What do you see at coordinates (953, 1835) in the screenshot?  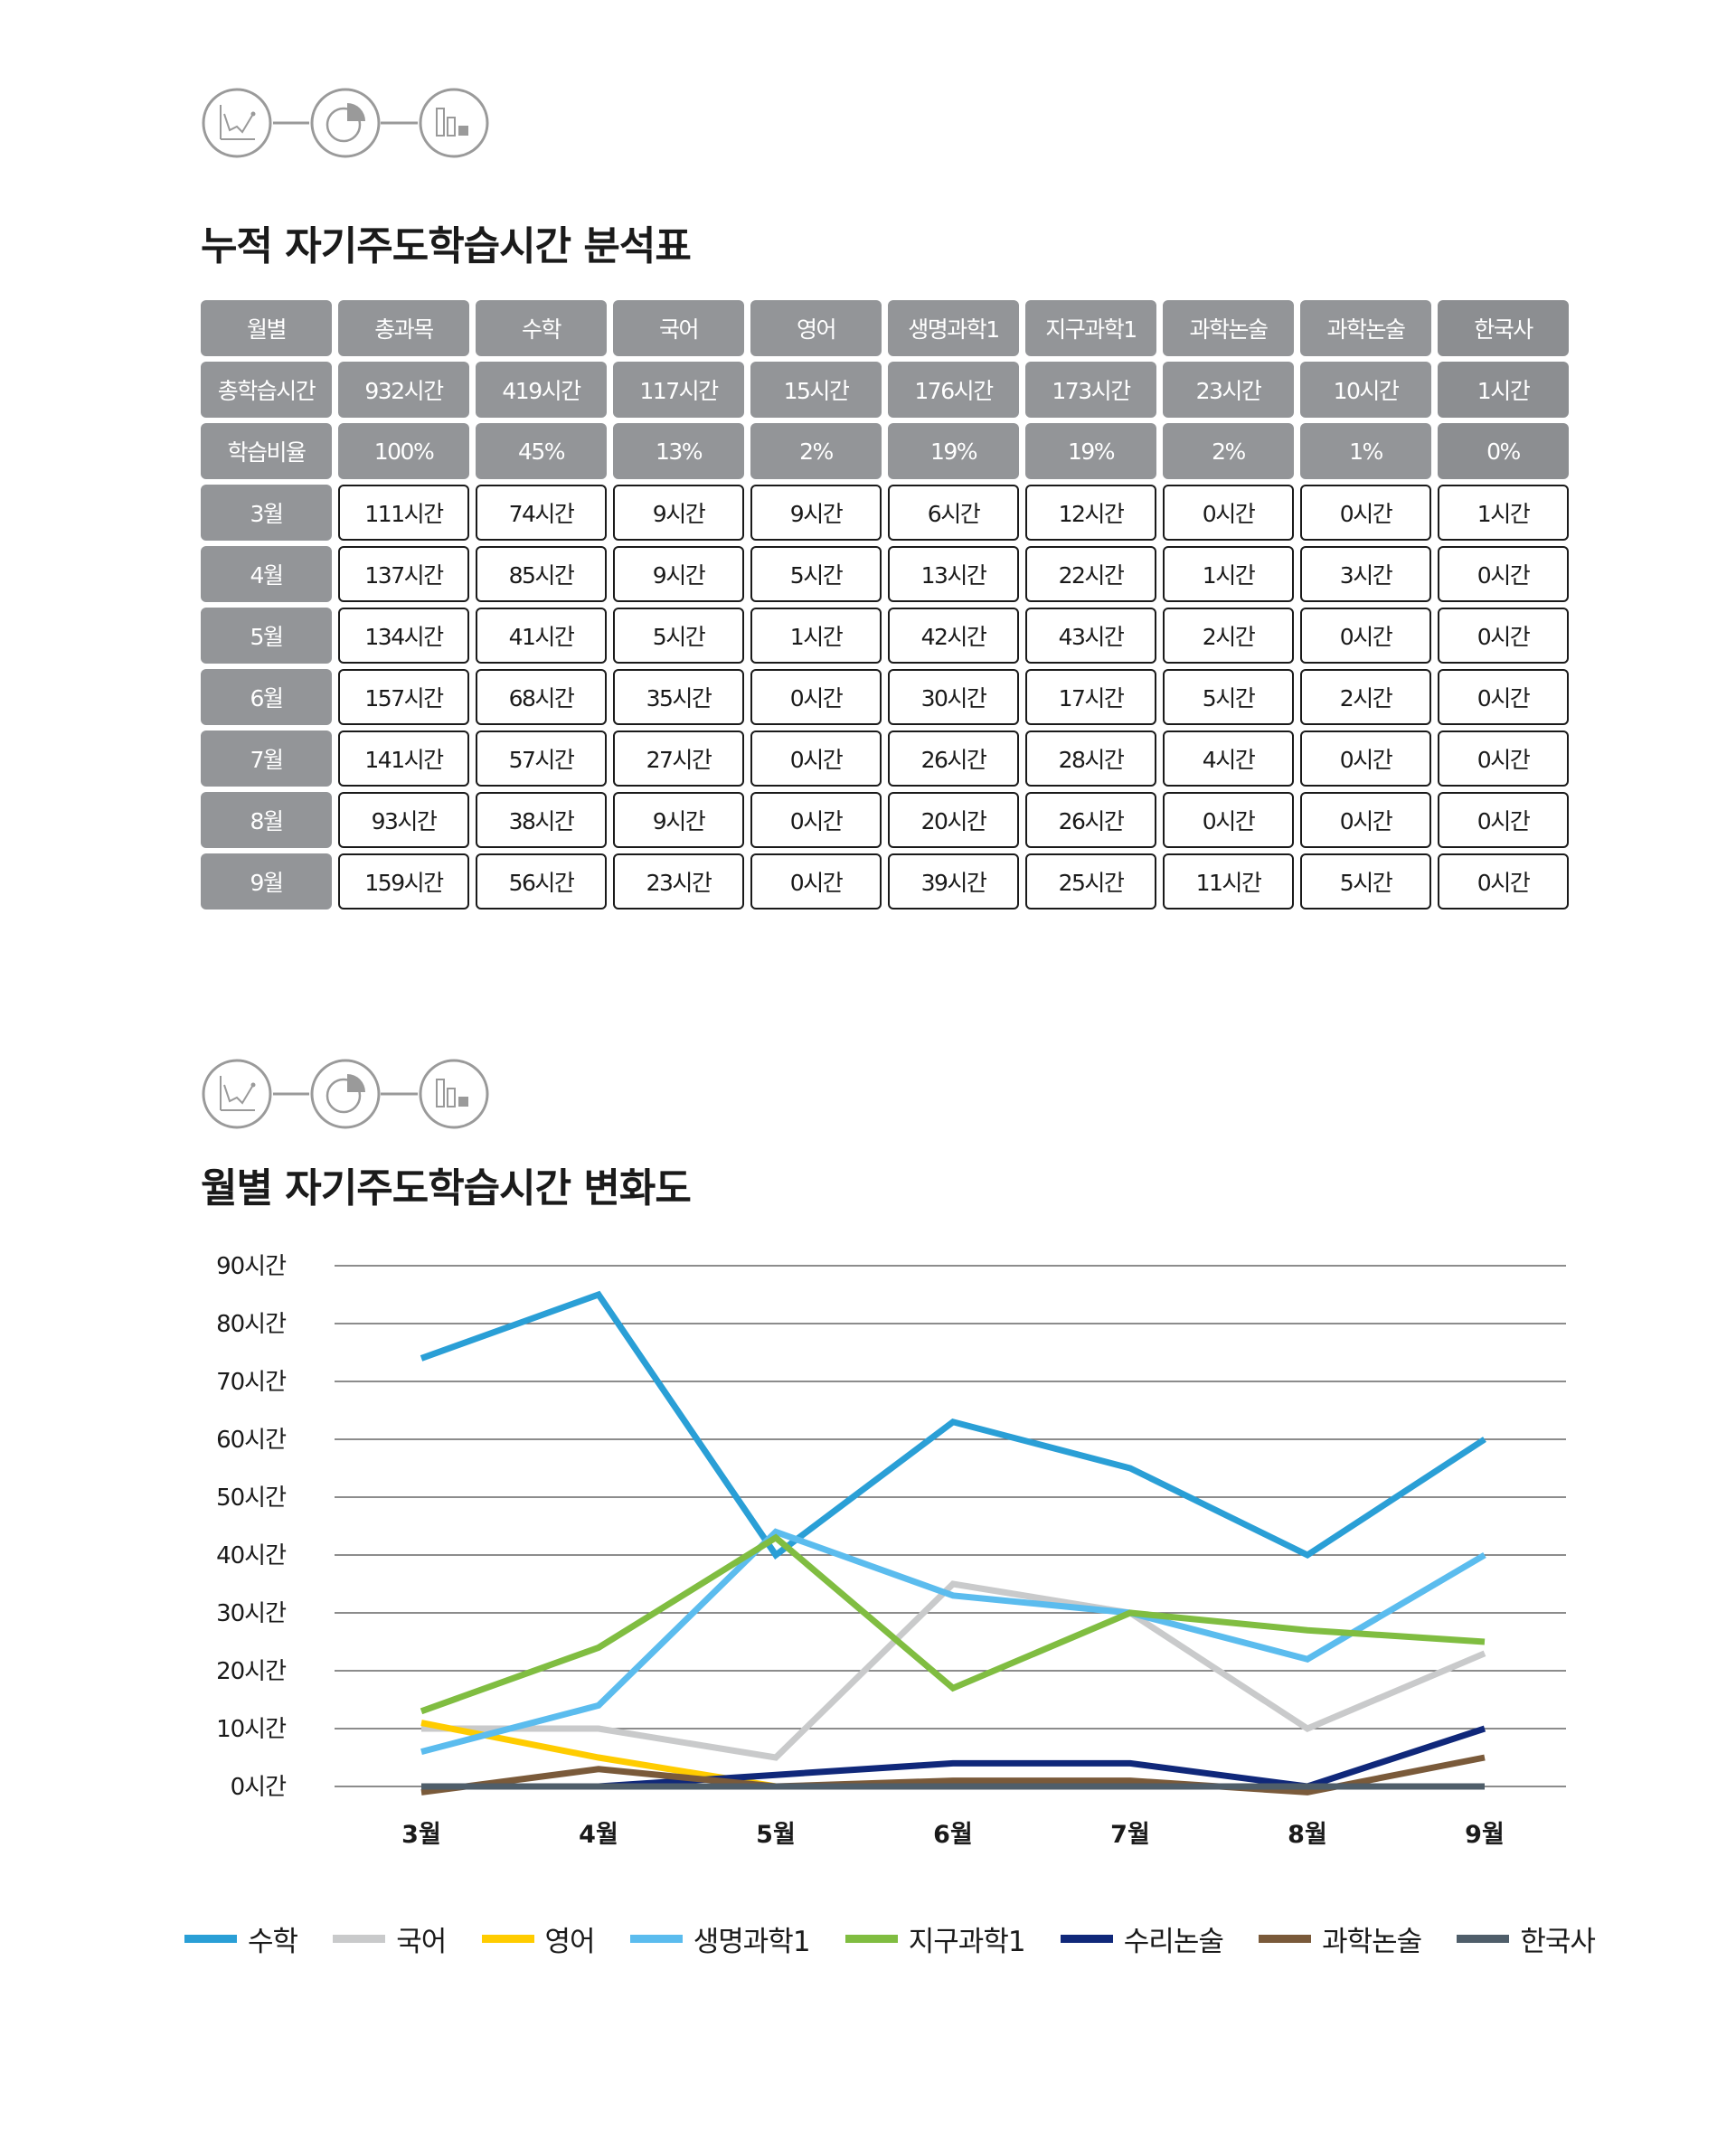 I see `x-tick-label: 6월` at bounding box center [953, 1835].